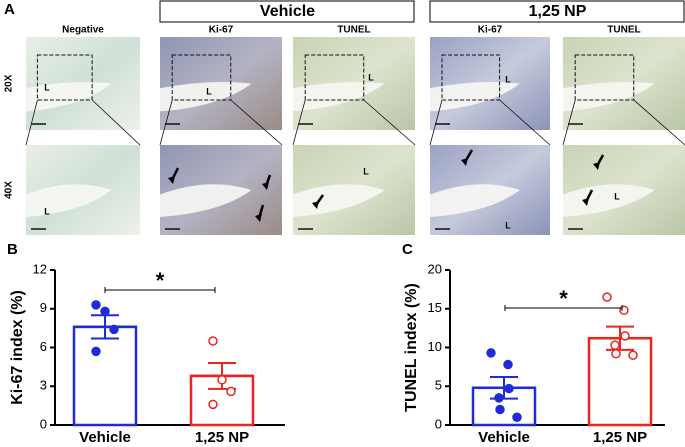 The height and width of the screenshot is (447, 685). I want to click on y-axis-label: TUNEL index (%), so click(411, 347).